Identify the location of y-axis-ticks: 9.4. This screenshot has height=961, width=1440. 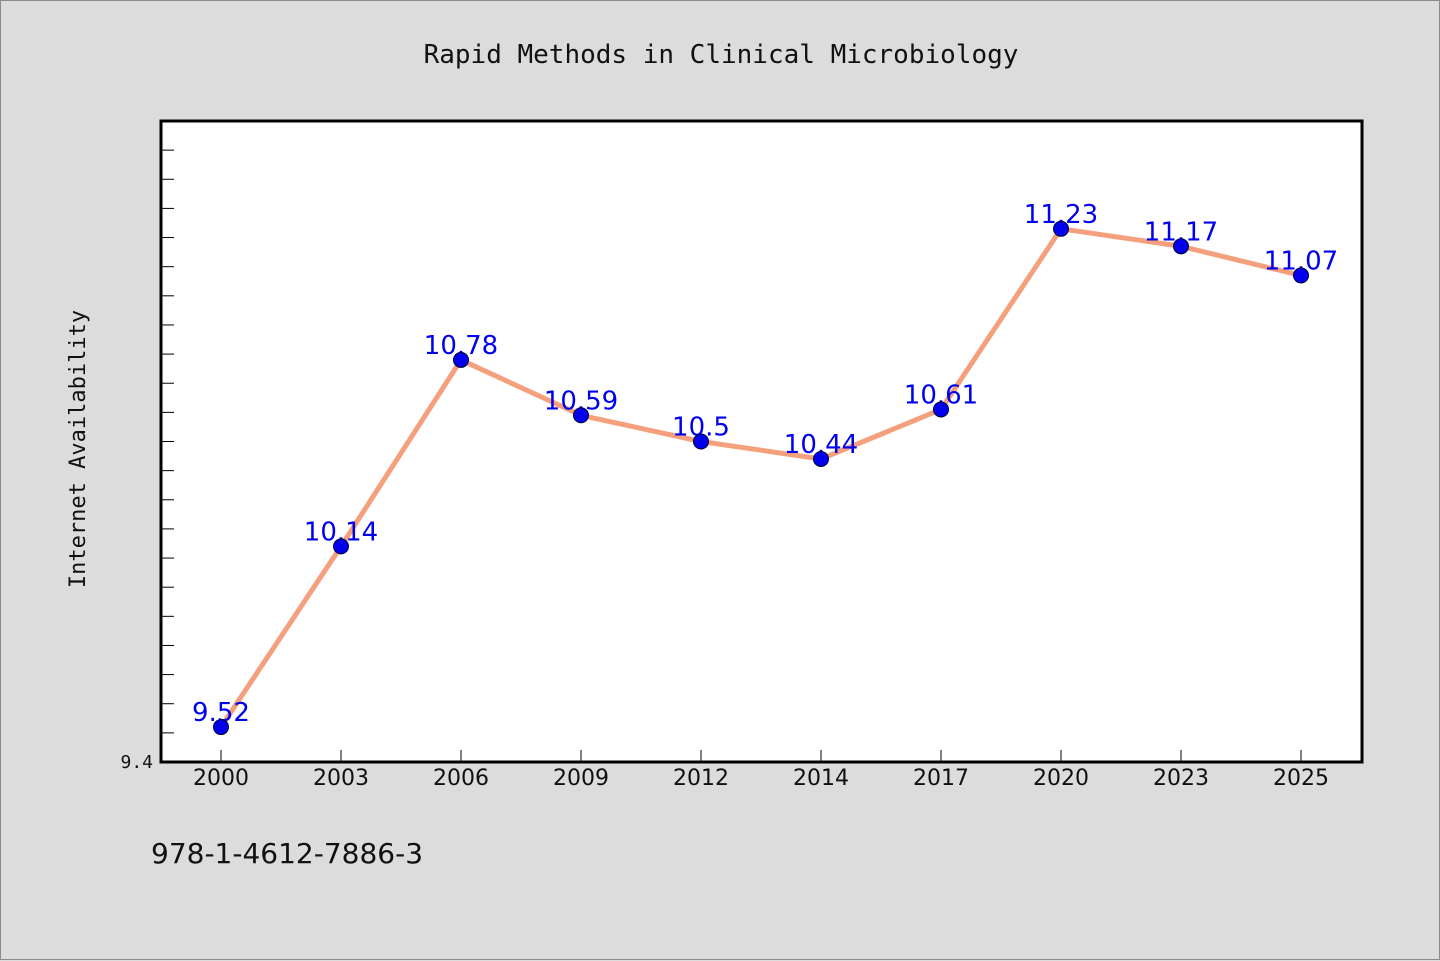
(147, 461).